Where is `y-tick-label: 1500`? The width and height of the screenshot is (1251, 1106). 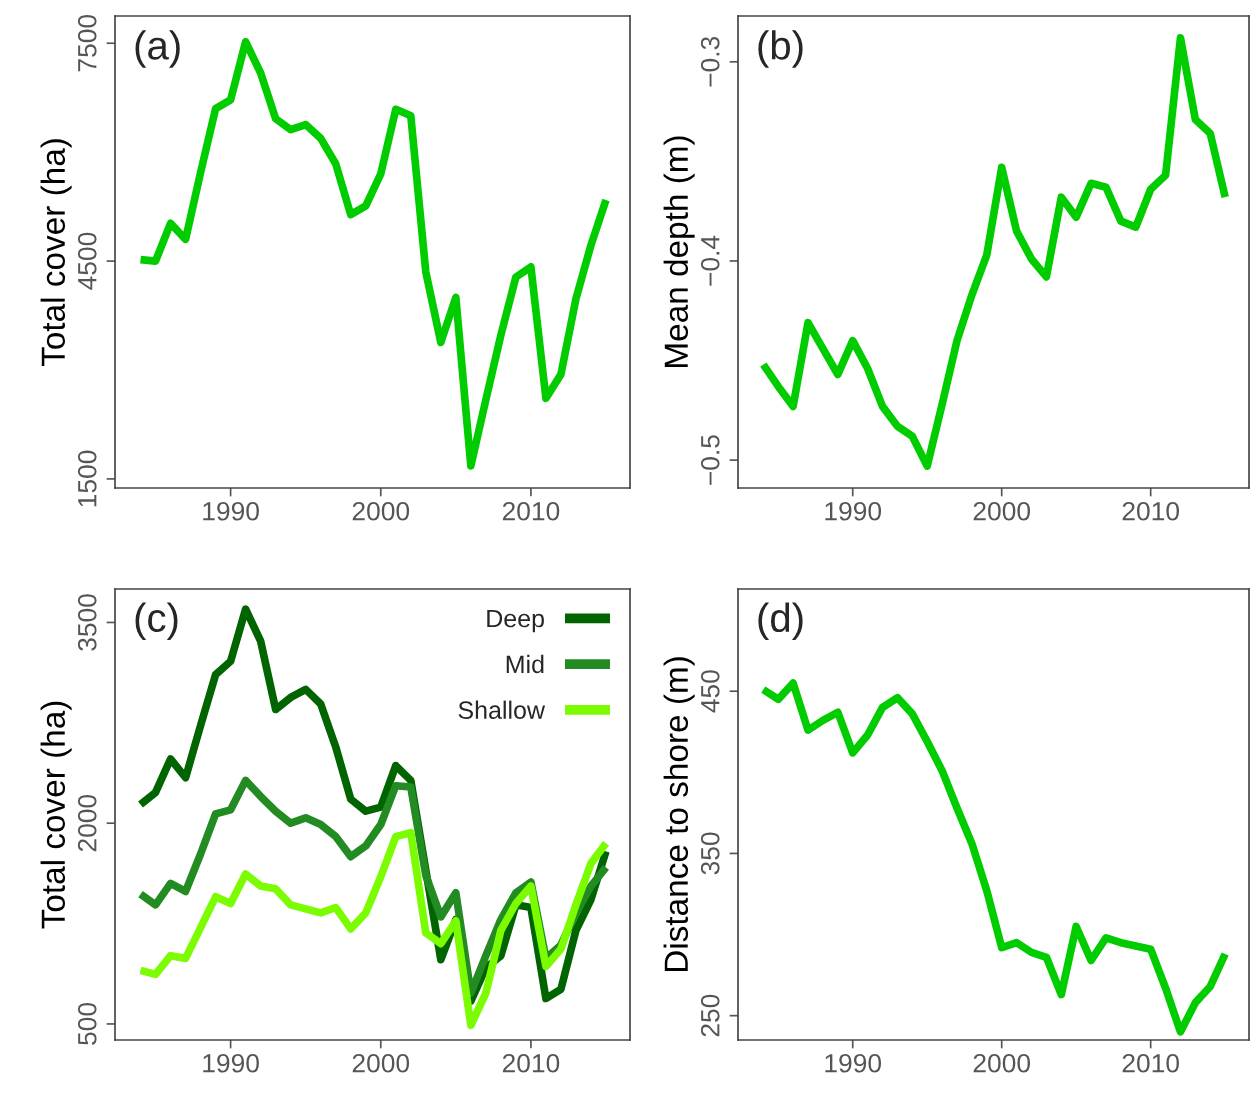
y-tick-label: 1500 is located at coordinates (87, 478).